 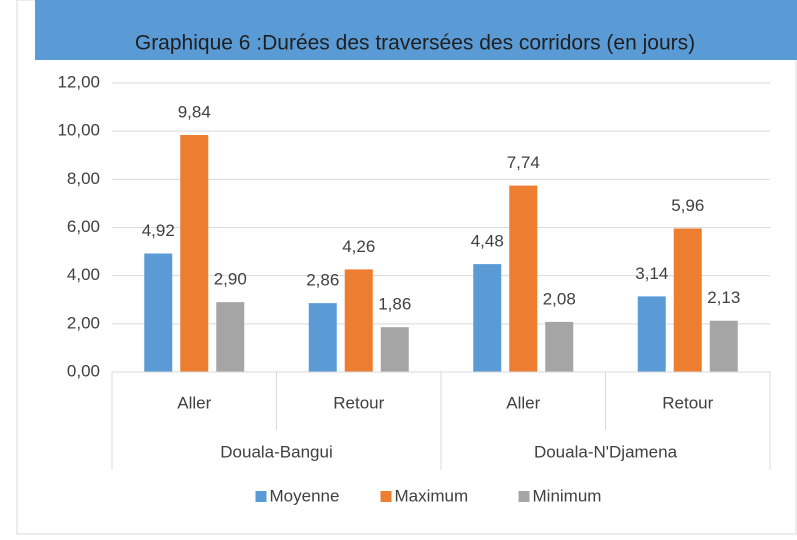 What do you see at coordinates (687, 205) in the screenshot?
I see `value-label: 5,96` at bounding box center [687, 205].